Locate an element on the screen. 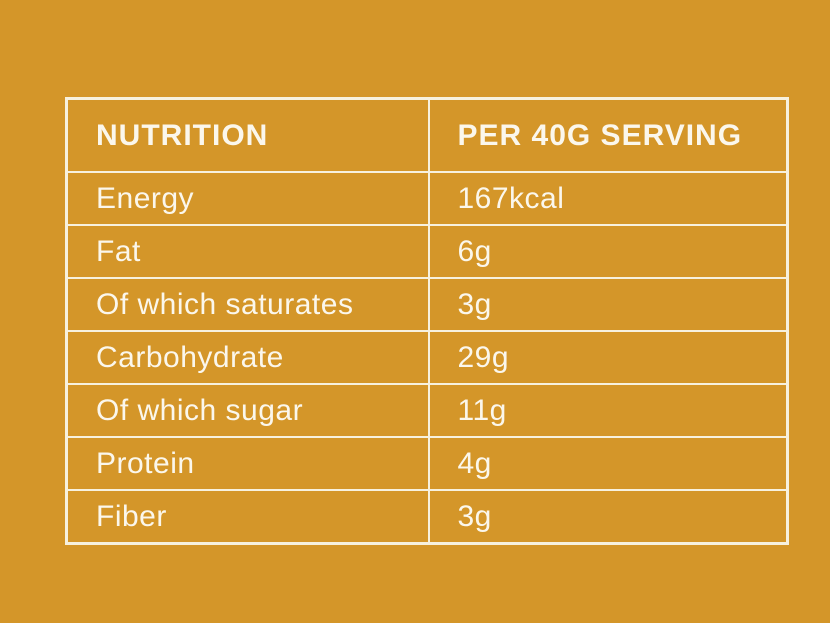 This screenshot has width=830, height=623. nutrient-value: 6g is located at coordinates (608, 251).